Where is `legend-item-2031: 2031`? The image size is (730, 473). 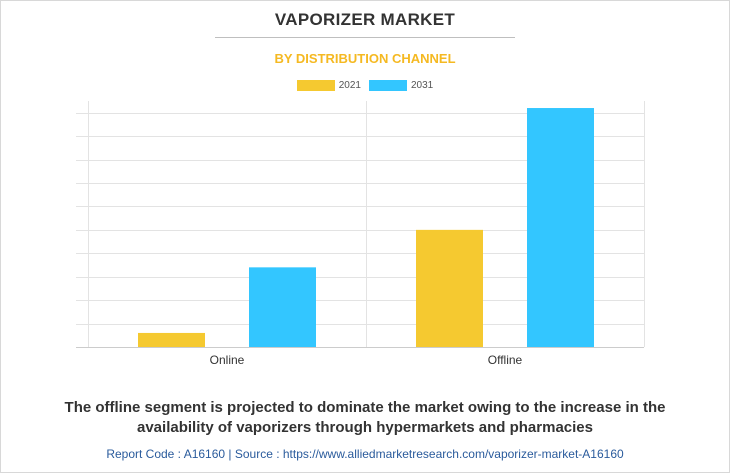
legend-item-2031: 2031 is located at coordinates (401, 85).